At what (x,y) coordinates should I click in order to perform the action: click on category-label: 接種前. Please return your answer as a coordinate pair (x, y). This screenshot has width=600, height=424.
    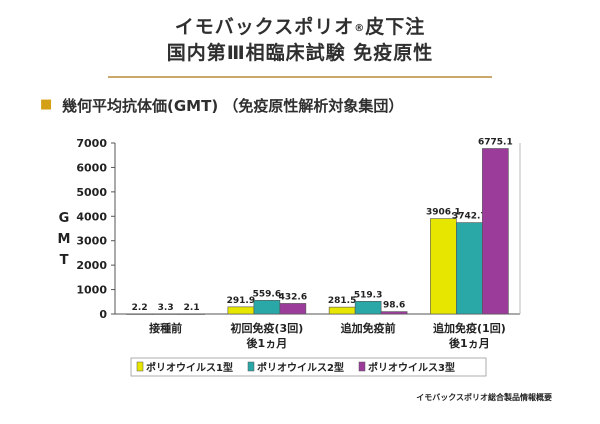
    Looking at the image, I should click on (165, 328).